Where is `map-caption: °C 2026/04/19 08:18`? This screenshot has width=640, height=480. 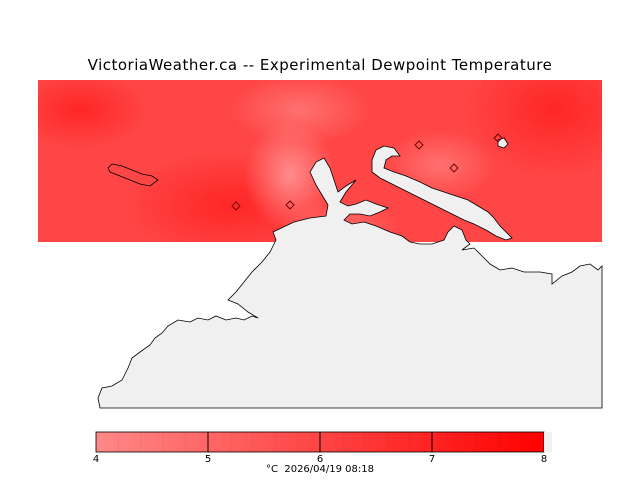 map-caption: °C 2026/04/19 08:18 is located at coordinates (320, 469).